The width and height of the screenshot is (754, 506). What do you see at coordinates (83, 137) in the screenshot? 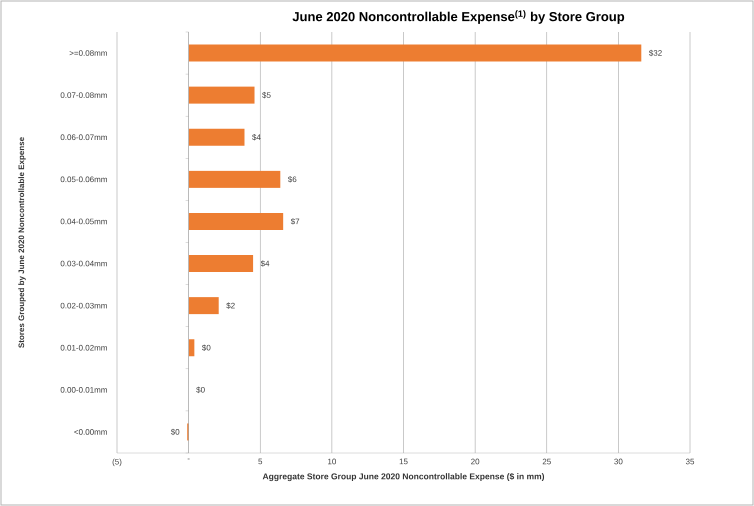
I see `y-tick-label: 0.06-0.07mm` at bounding box center [83, 137].